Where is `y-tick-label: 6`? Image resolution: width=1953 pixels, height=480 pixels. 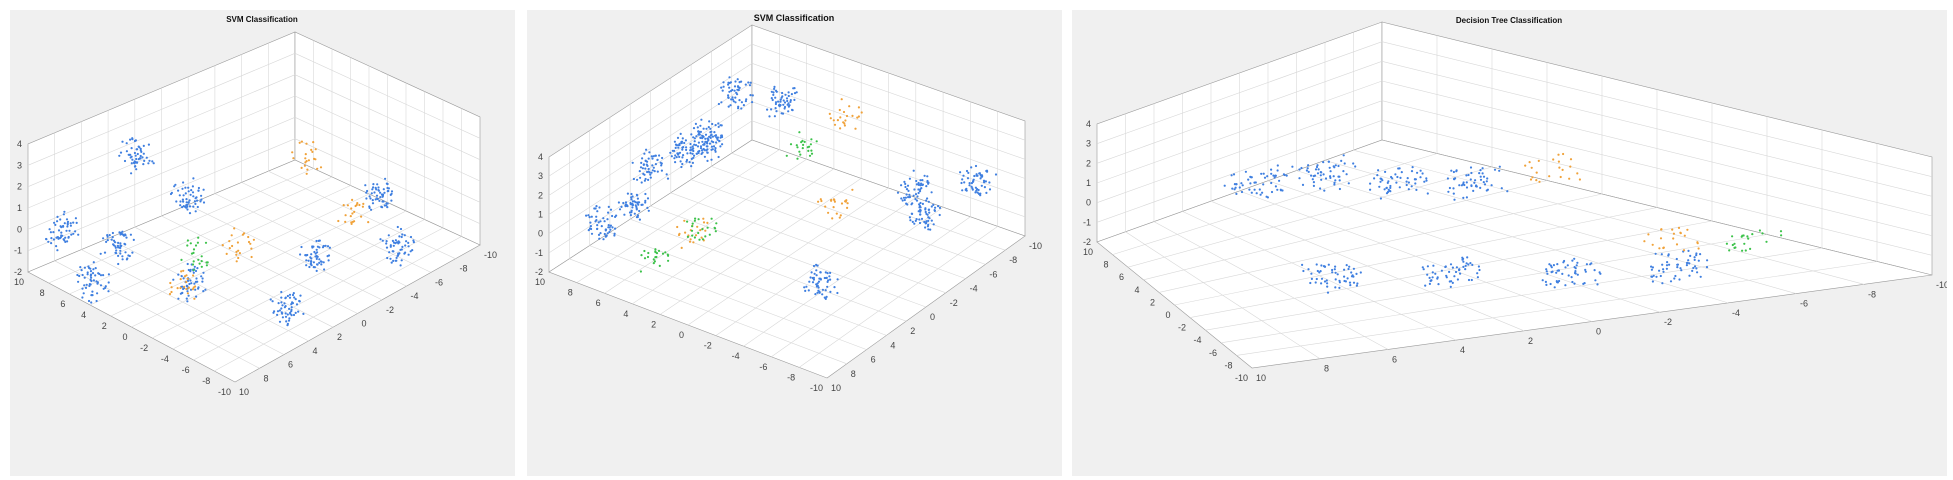 y-tick-label: 6 is located at coordinates (62, 304).